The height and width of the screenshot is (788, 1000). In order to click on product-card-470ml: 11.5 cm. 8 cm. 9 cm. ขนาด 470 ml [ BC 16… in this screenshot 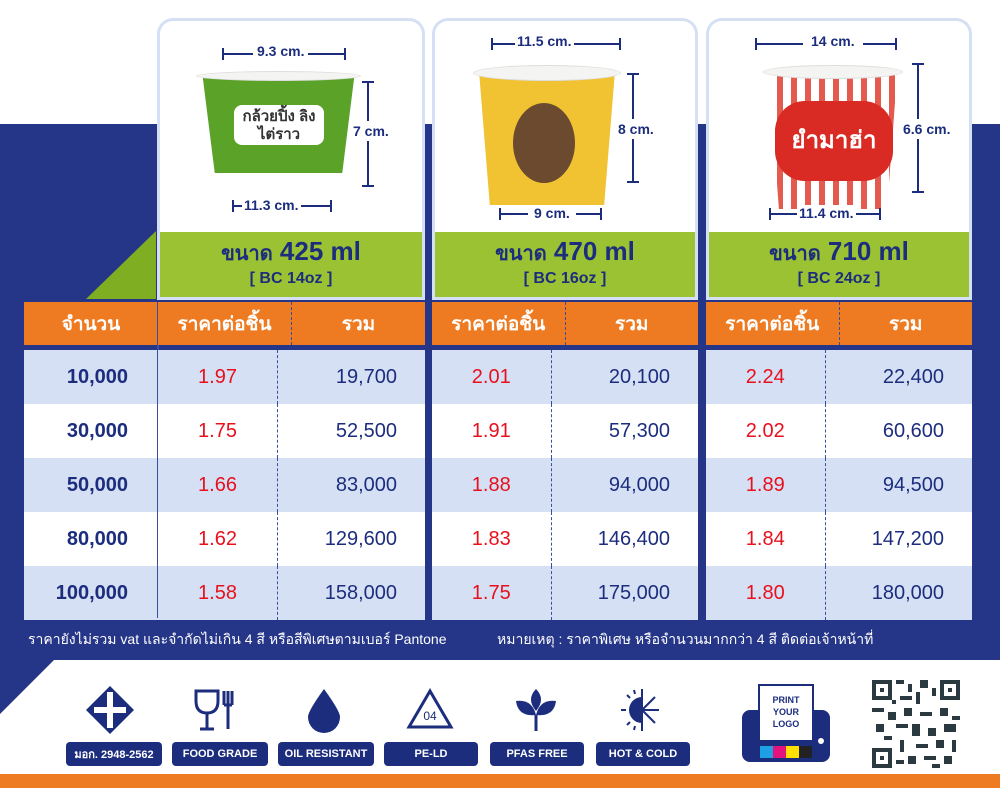, I will do `click(565, 159)`.